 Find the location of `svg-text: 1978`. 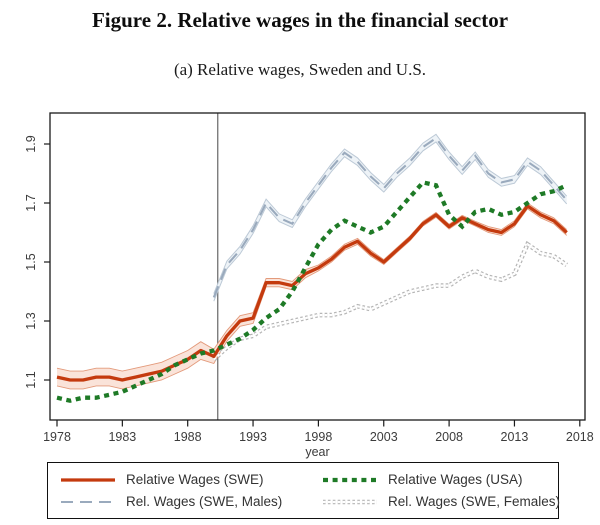

svg-text: 1978 is located at coordinates (57, 437).